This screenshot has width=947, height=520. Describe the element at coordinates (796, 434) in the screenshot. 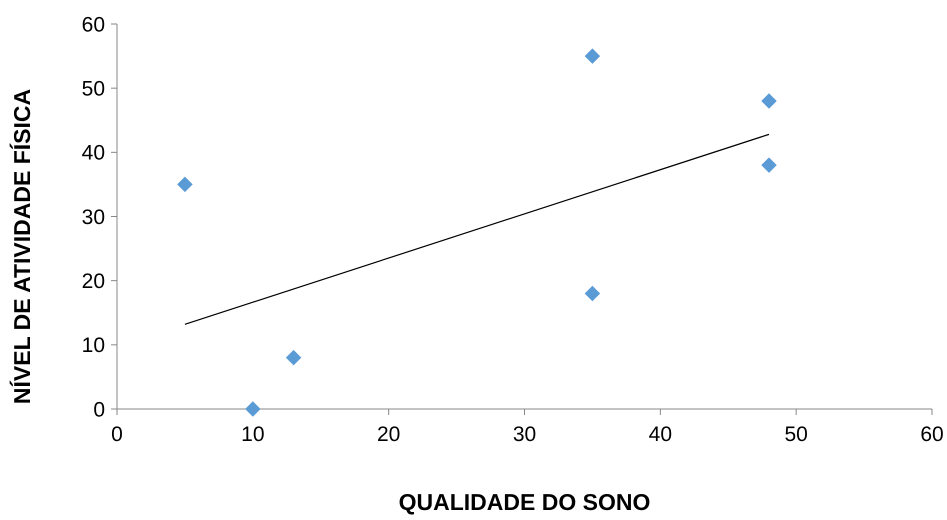

I see `x-tick-label: 50` at that location.